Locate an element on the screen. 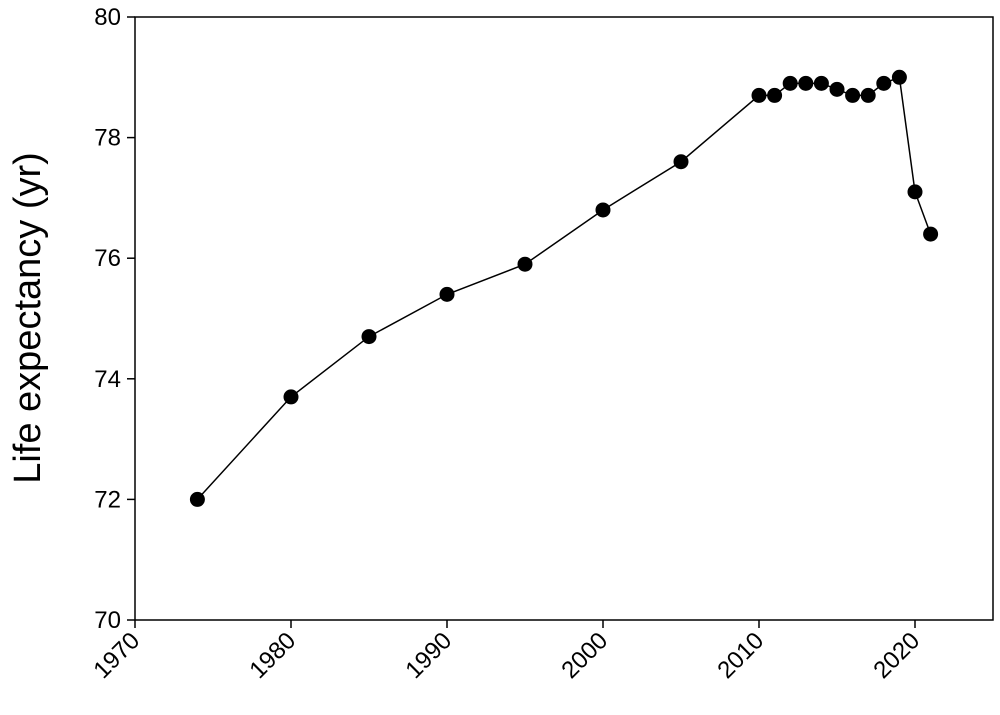 This screenshot has height=715, width=1000. x-tick-label: 1970 is located at coordinates (116, 655).